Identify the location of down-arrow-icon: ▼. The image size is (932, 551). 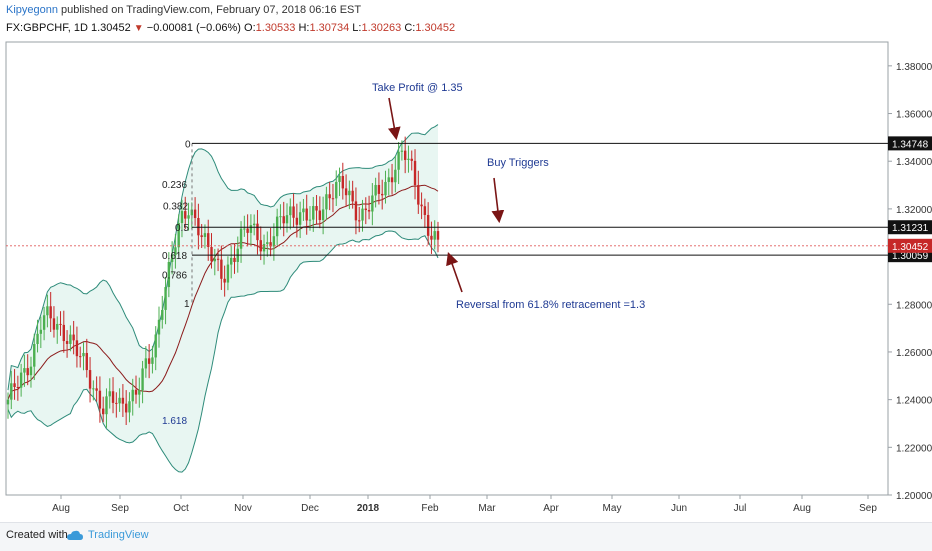
(138, 28).